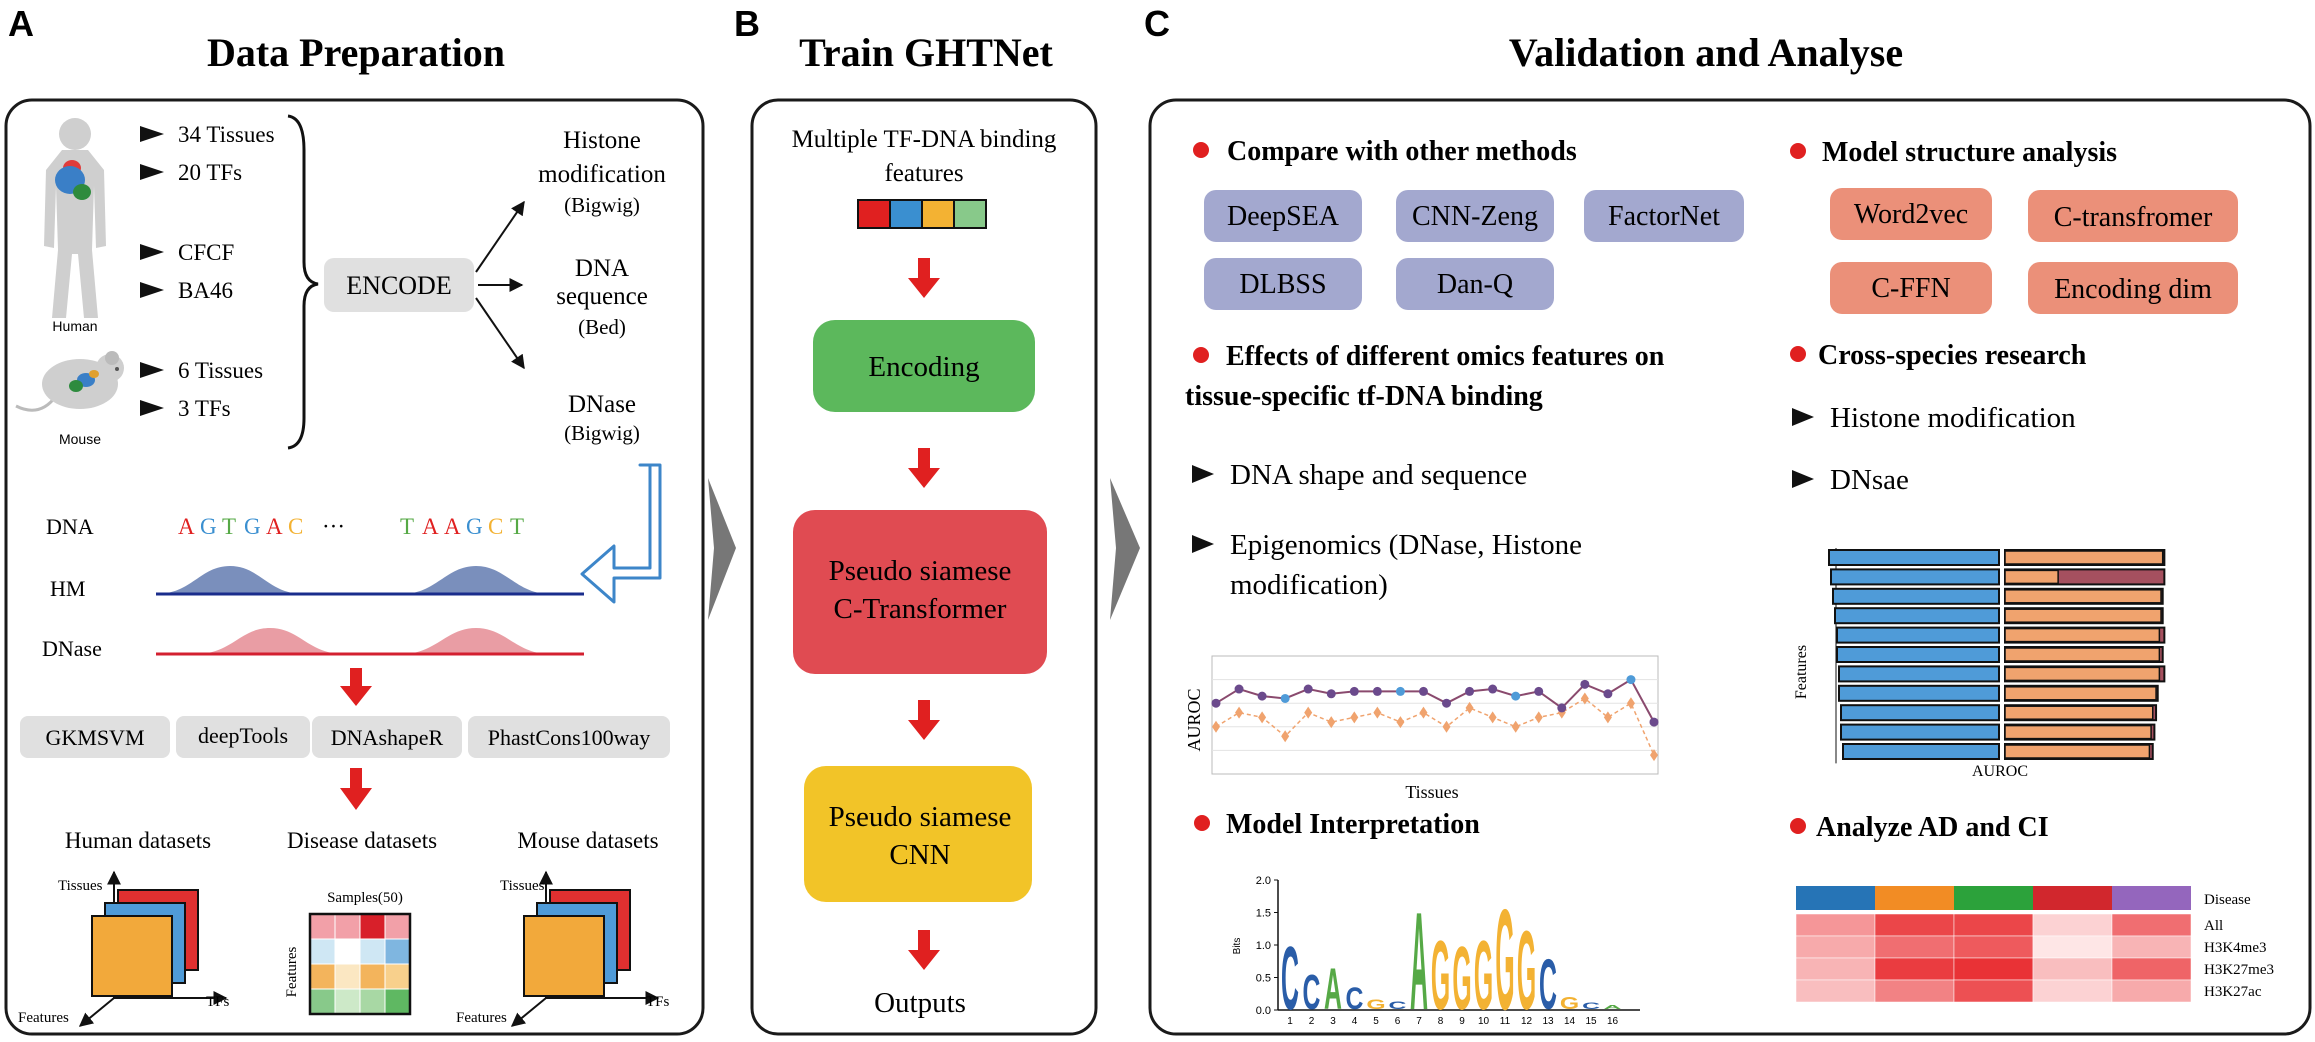  What do you see at coordinates (1953, 418) in the screenshot?
I see `cross-bullet: Histone modification` at bounding box center [1953, 418].